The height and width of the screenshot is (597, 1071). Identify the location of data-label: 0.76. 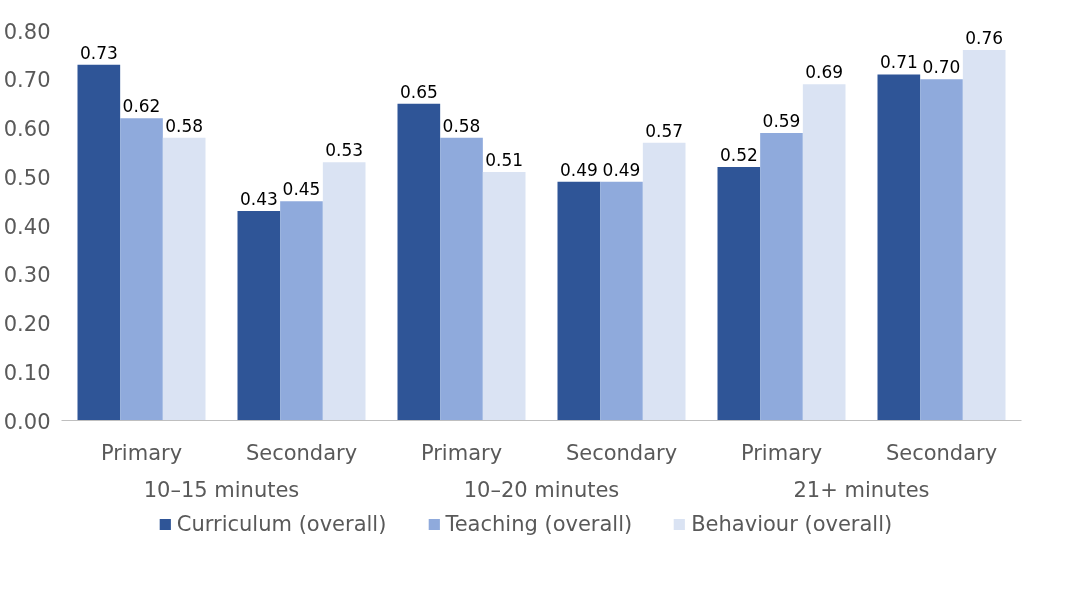
(984, 38).